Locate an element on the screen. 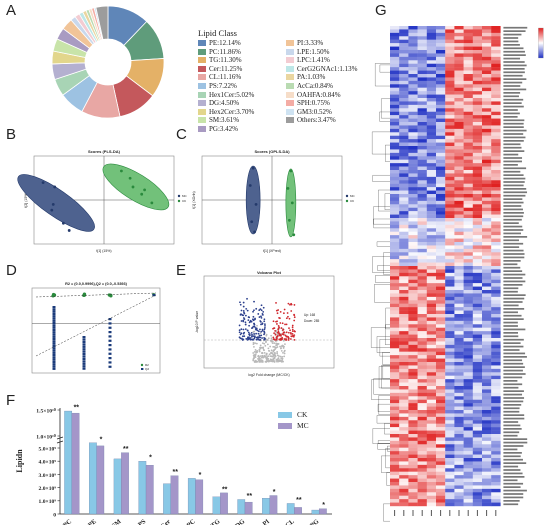 This screenshot has width=550, height=525. score-point is located at coordinates (289, 220).